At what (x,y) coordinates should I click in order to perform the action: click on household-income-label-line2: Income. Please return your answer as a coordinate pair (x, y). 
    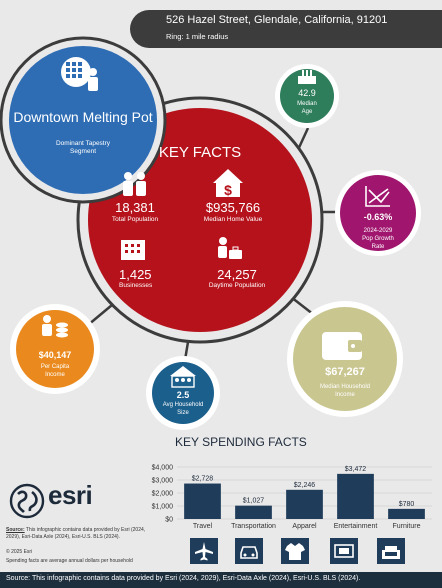
    Looking at the image, I should click on (345, 395).